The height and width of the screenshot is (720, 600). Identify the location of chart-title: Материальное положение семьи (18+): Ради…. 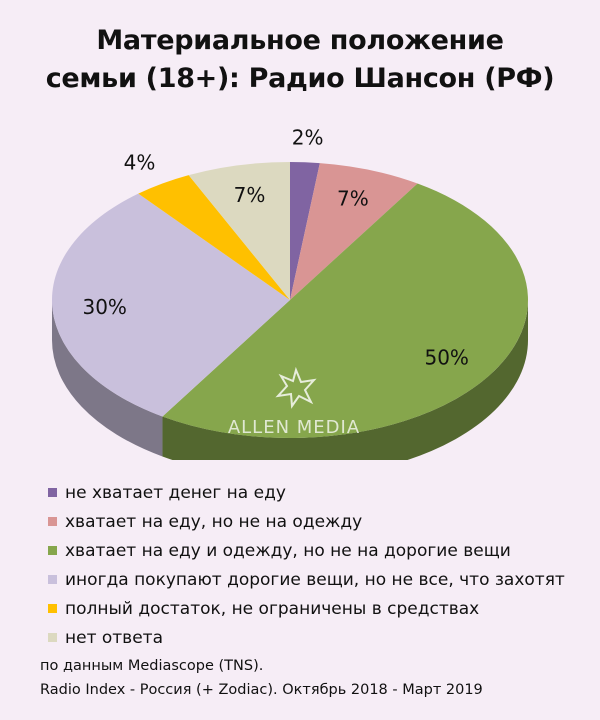
(300, 60).